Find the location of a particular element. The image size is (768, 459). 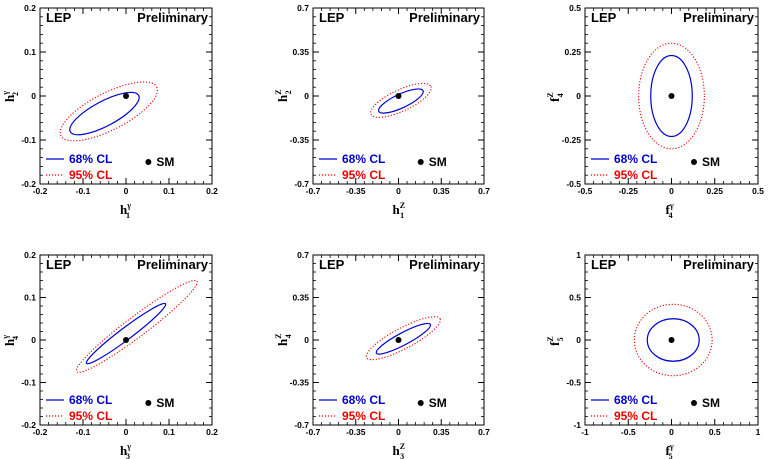

y-tick-label: -0.1 is located at coordinates (28, 140).